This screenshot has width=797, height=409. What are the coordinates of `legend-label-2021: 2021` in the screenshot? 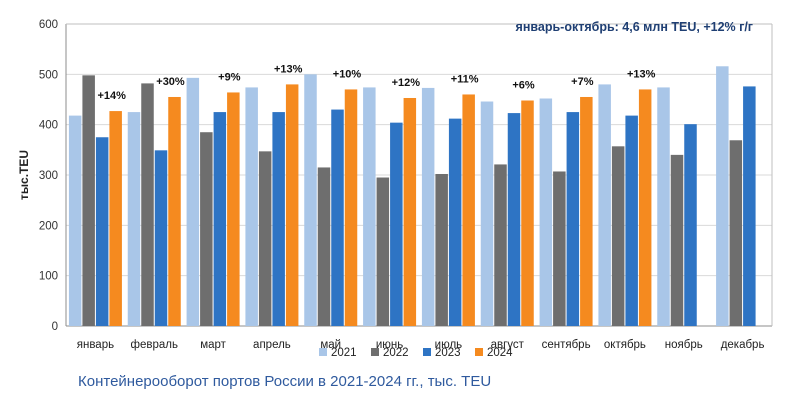 It's located at (344, 353).